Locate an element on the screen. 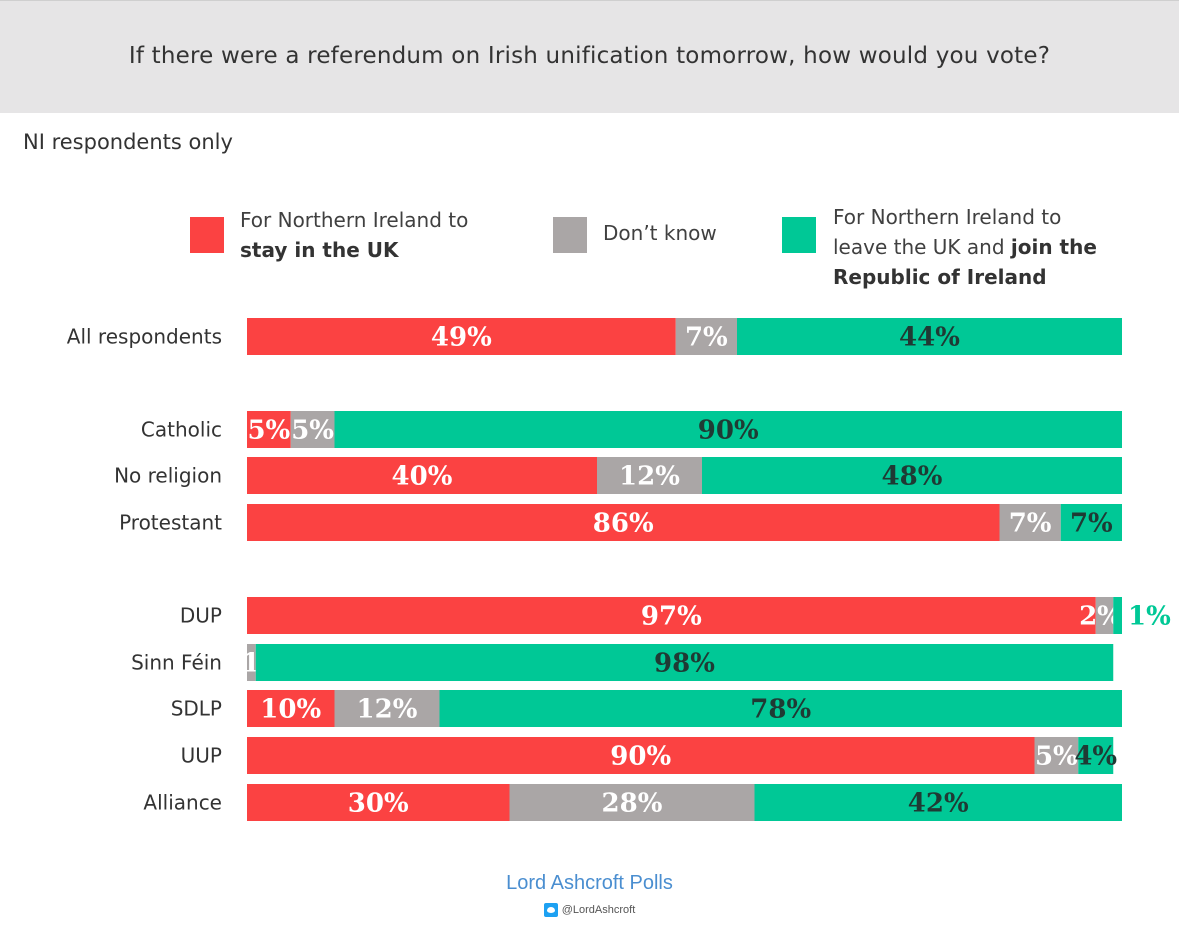 The width and height of the screenshot is (1179, 928). value-label-stay-alliance: 30% is located at coordinates (378, 804).